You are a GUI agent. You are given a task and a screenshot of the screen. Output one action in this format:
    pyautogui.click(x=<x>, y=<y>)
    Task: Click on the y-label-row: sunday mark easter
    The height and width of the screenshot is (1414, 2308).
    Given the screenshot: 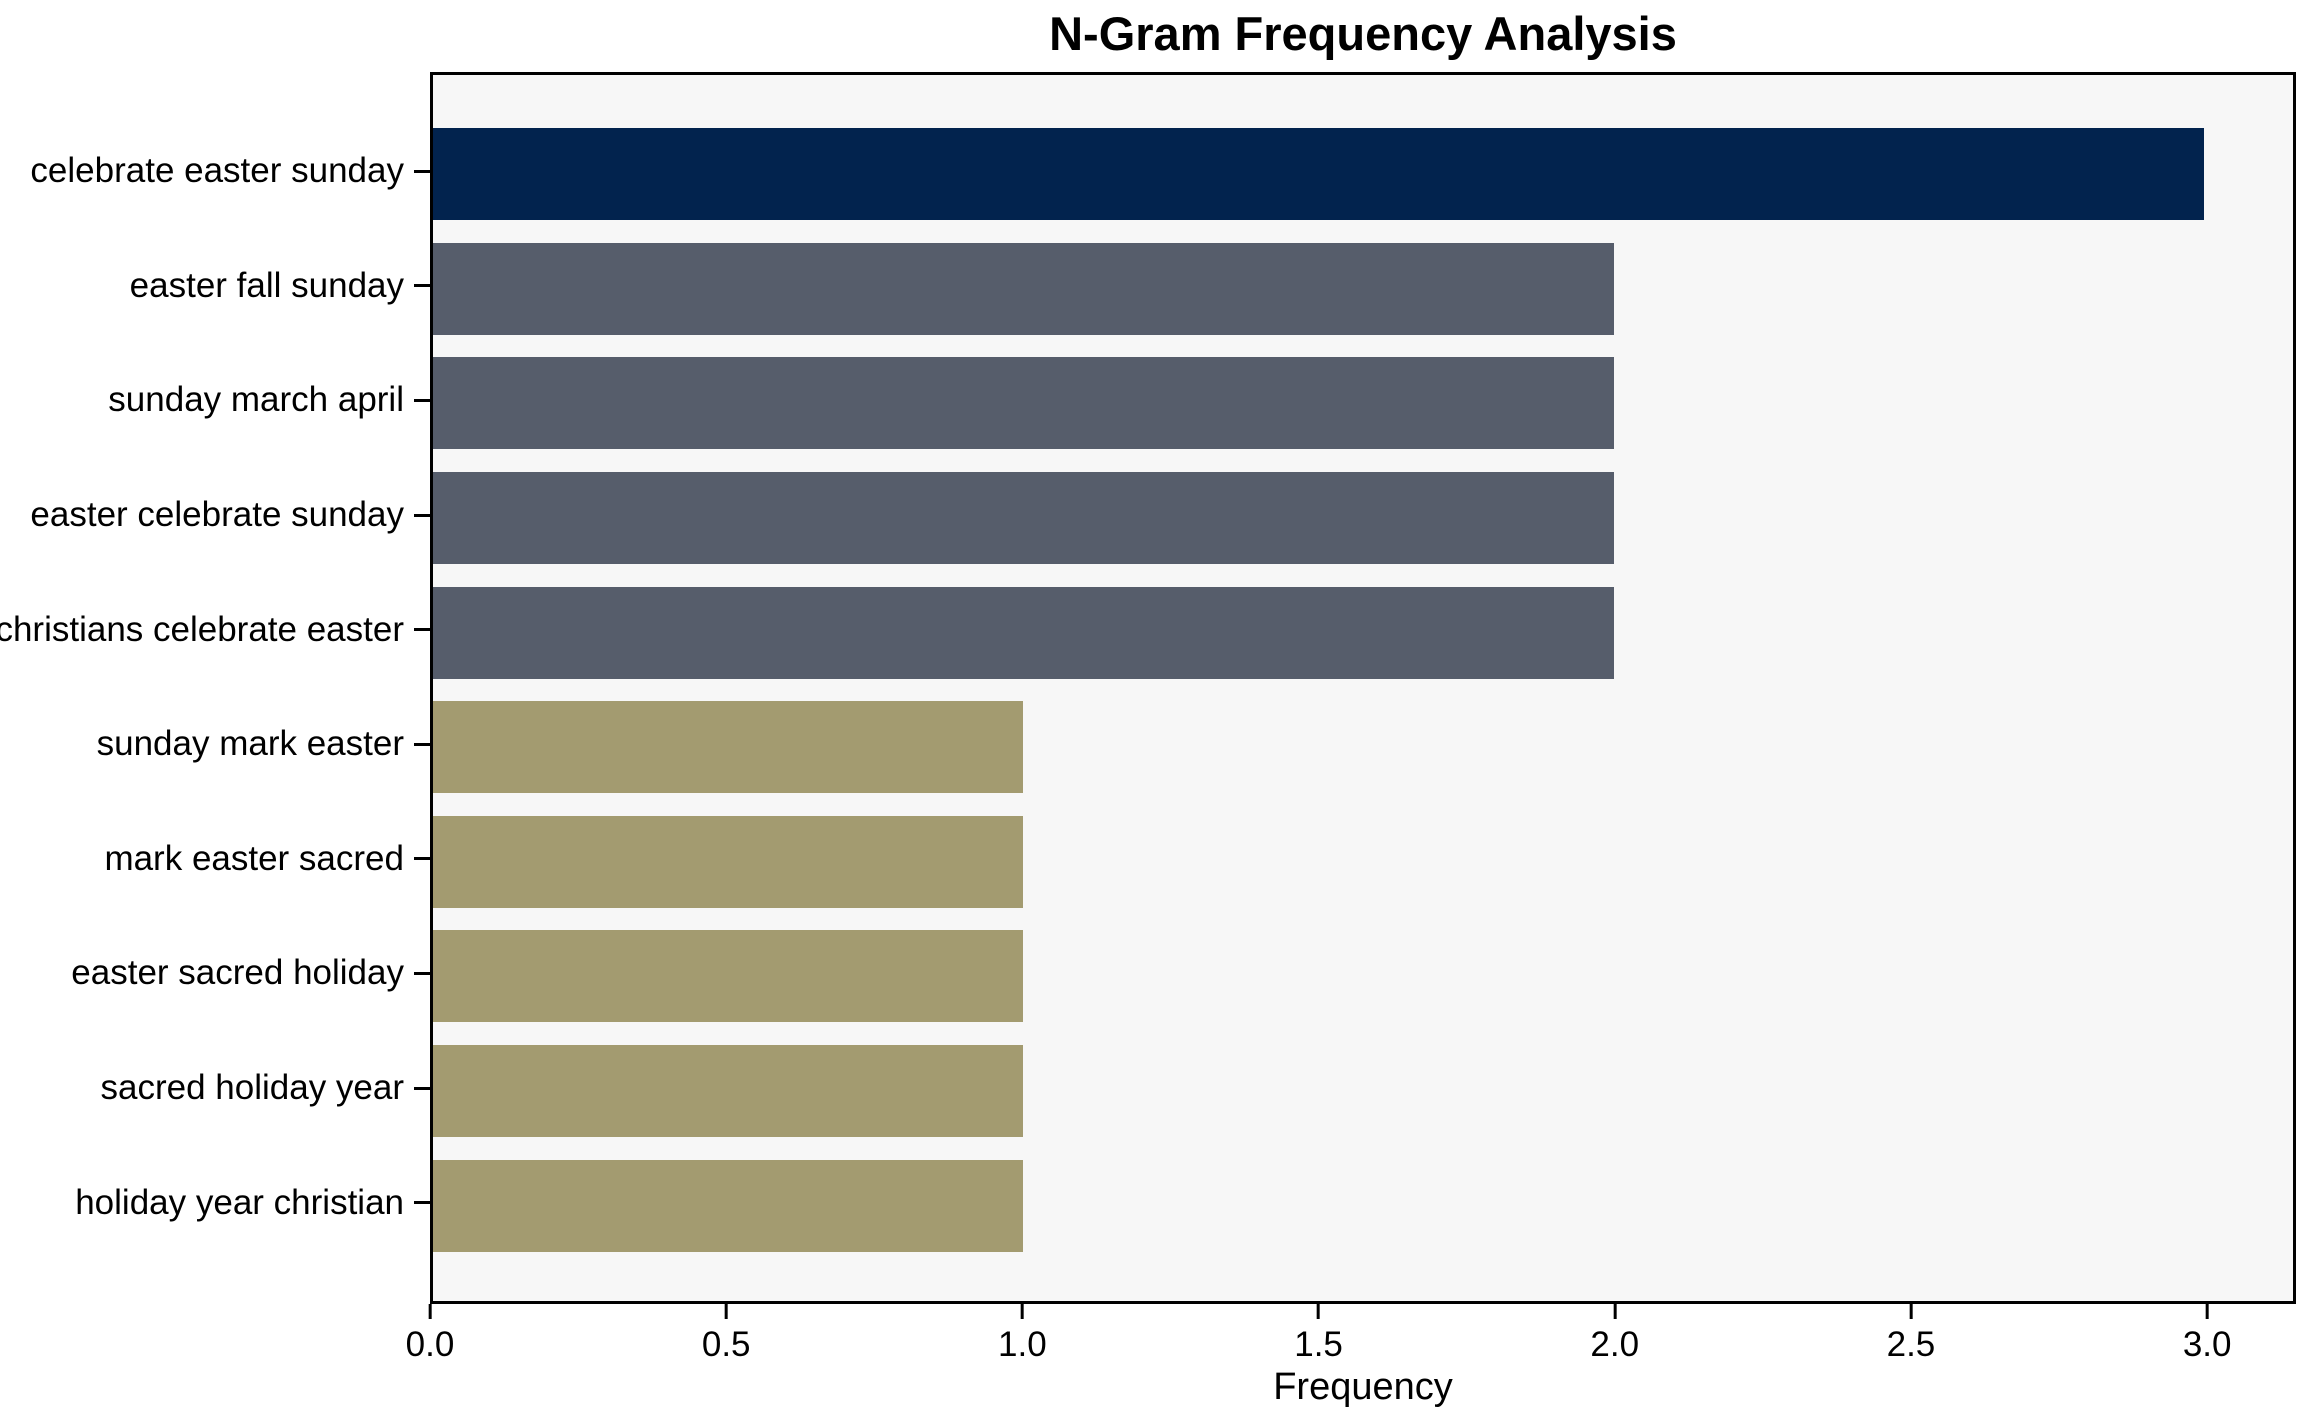 What is the action you would take?
    pyautogui.click(x=208, y=744)
    